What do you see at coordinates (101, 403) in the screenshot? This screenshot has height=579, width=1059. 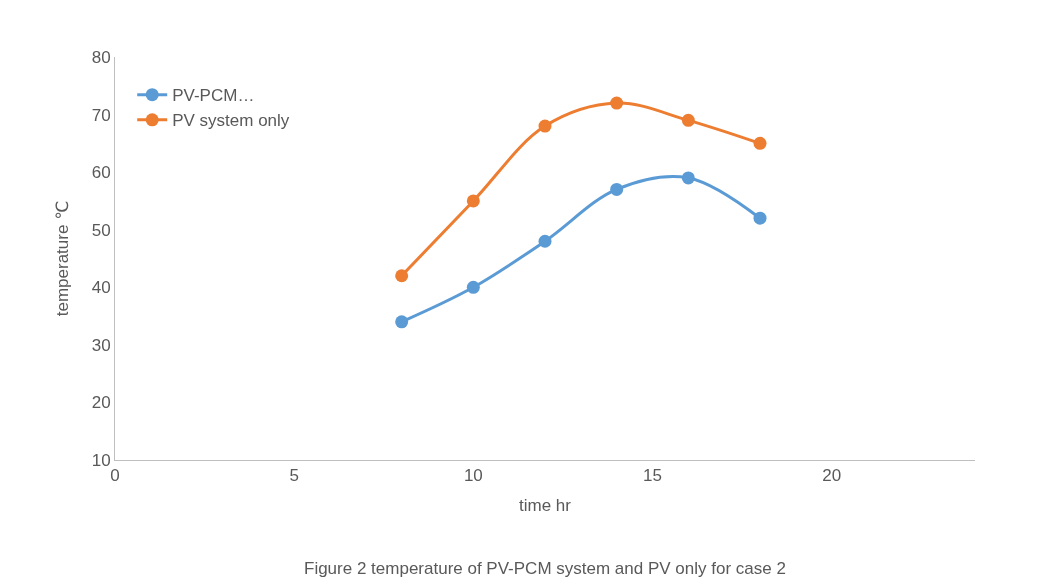 I see `y-tick-label: 20` at bounding box center [101, 403].